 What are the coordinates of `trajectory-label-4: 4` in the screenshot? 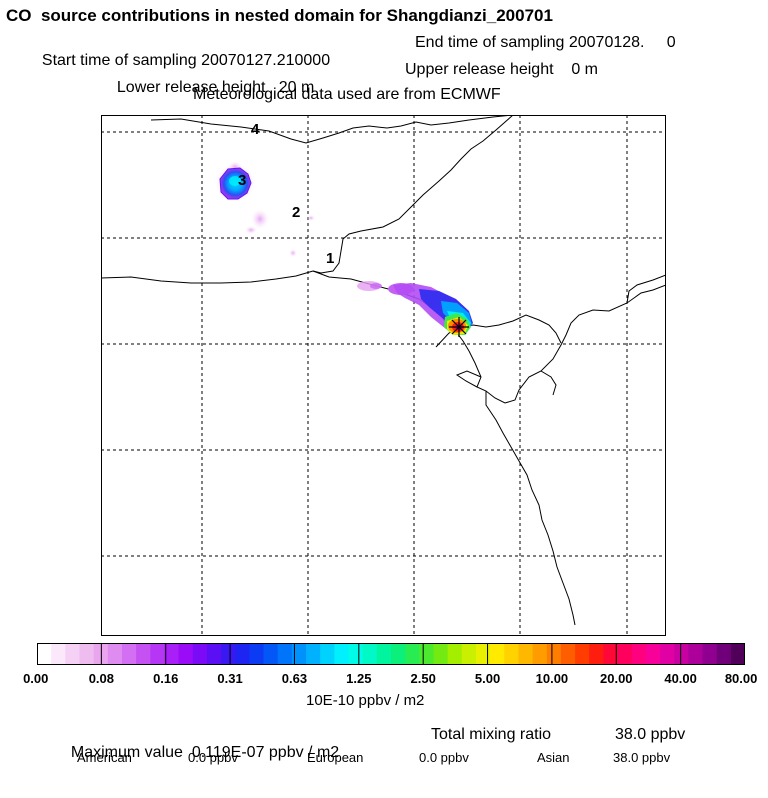 It's located at (255, 129).